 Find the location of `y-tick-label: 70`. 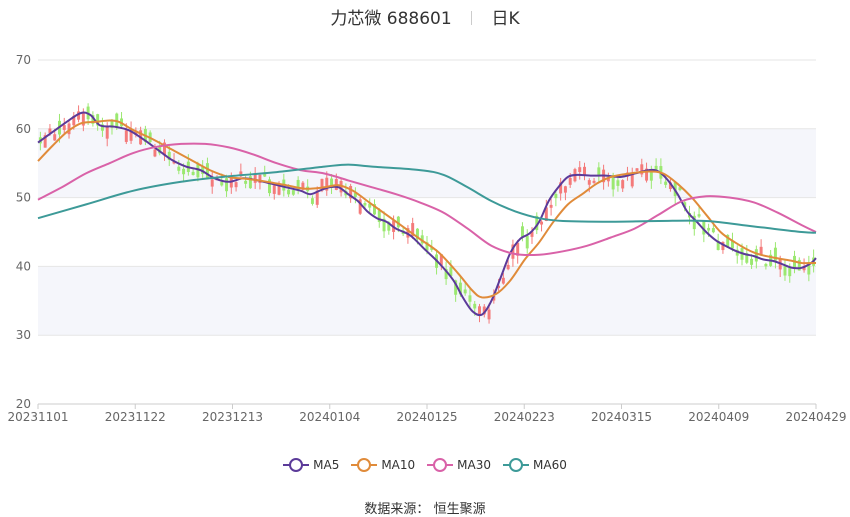

y-tick-label: 70 is located at coordinates (23, 60).